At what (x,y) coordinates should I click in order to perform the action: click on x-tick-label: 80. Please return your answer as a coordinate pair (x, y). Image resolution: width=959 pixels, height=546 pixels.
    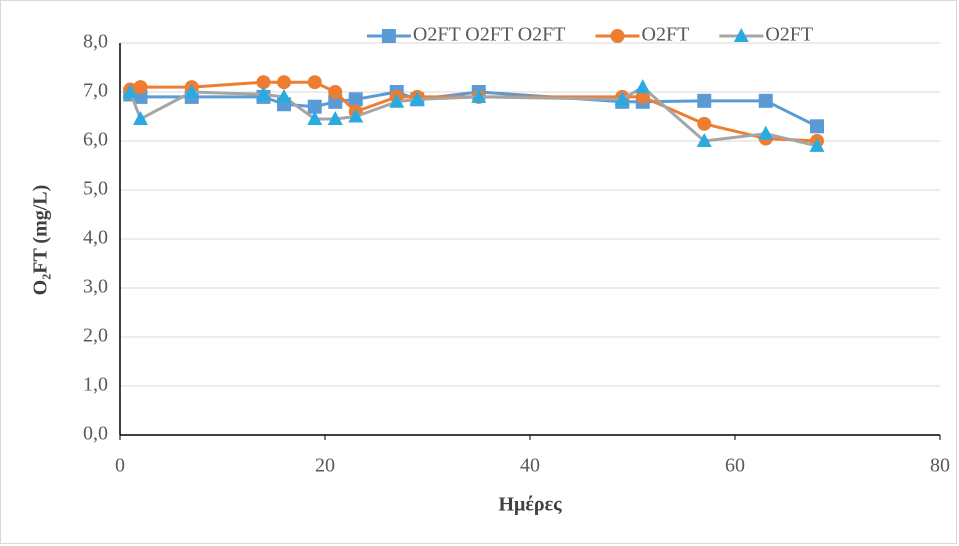
    Looking at the image, I should click on (940, 466).